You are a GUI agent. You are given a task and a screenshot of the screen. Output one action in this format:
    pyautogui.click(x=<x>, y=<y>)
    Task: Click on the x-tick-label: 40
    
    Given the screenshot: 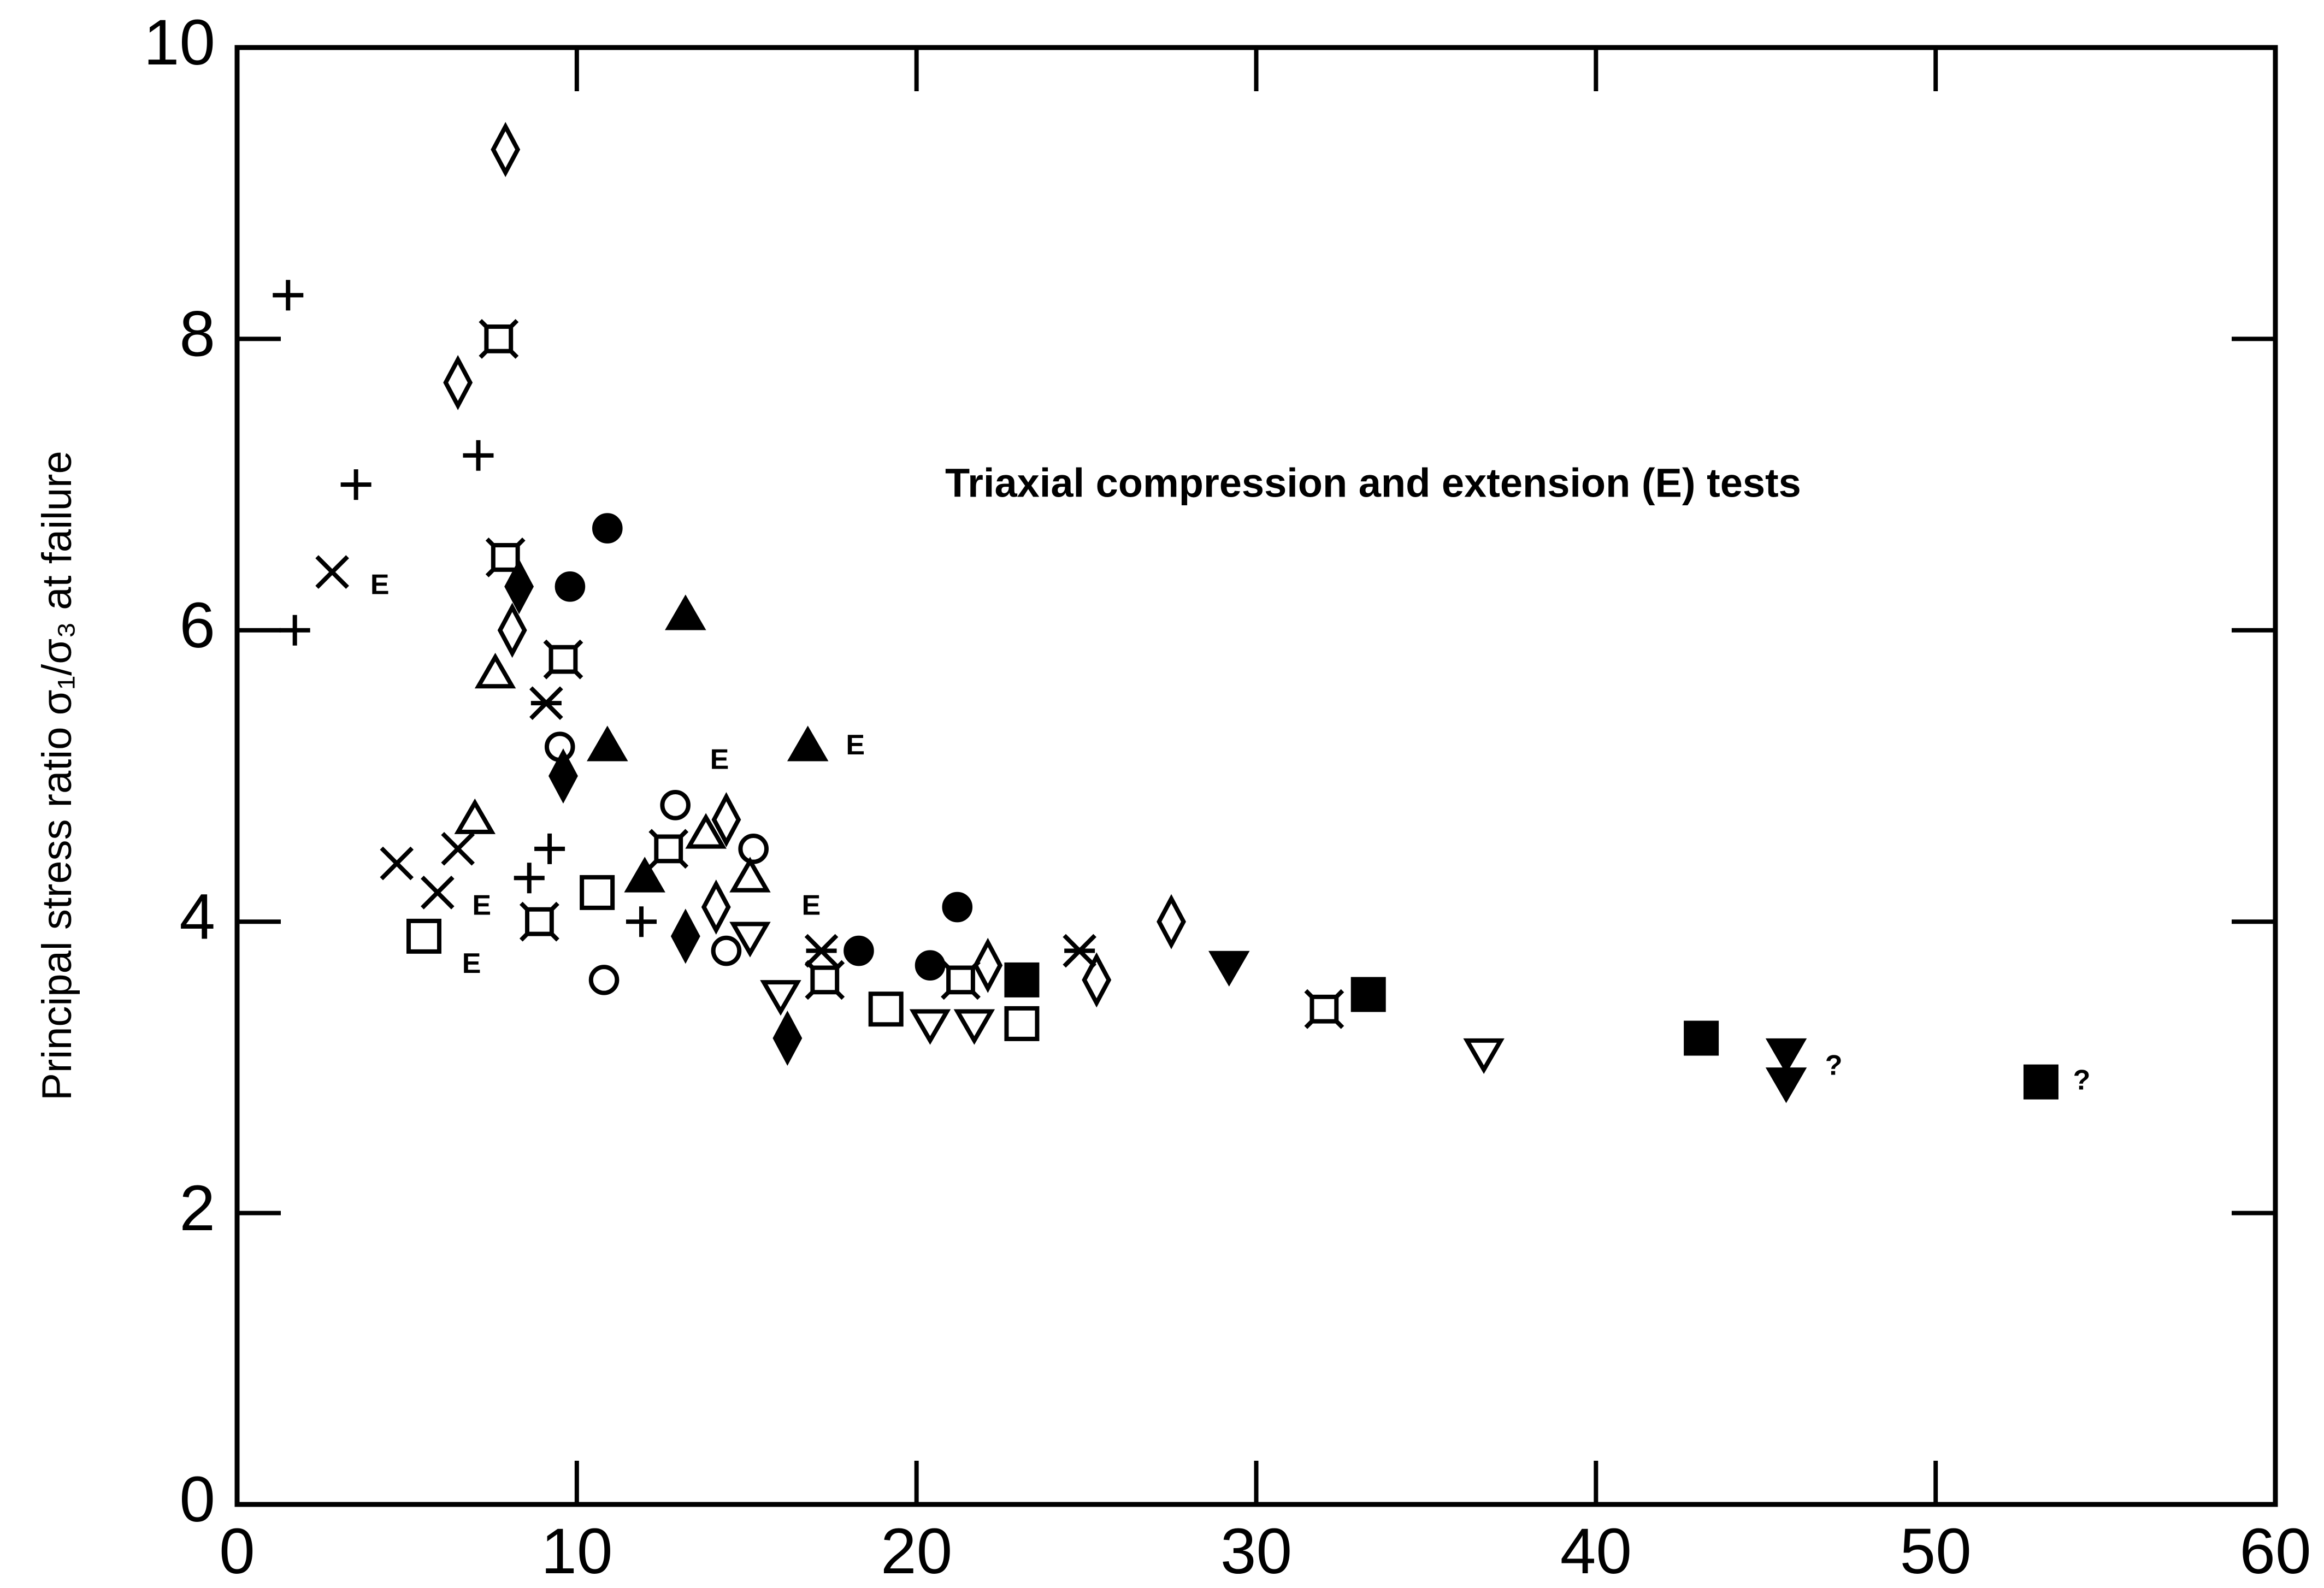 What is the action you would take?
    pyautogui.click(x=1596, y=1551)
    